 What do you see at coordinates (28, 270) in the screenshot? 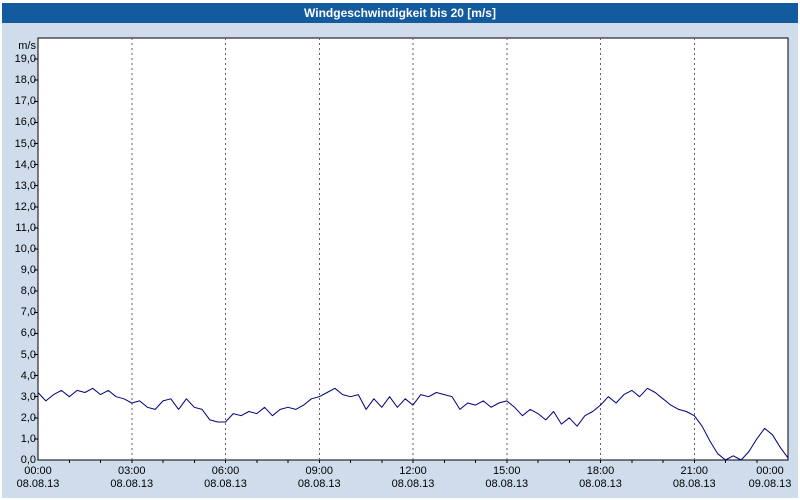
I see `y-axis-tick-label: 9,0` at bounding box center [28, 270].